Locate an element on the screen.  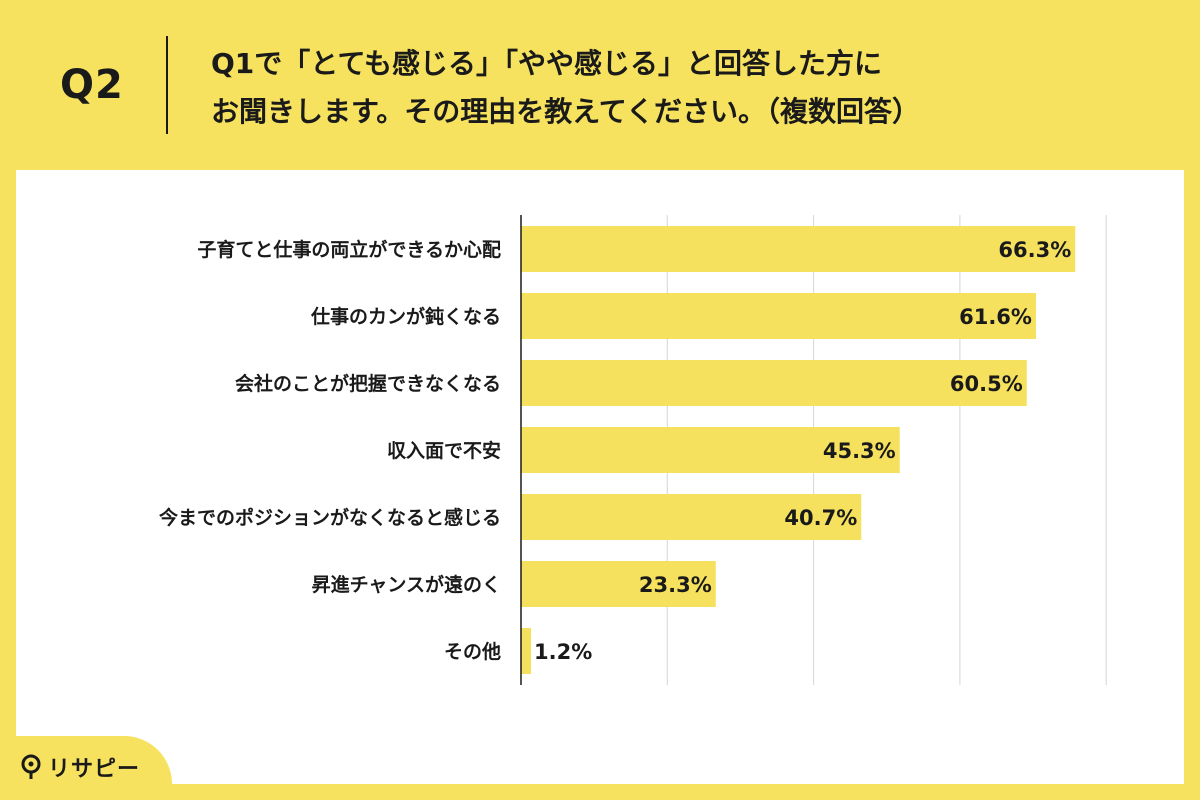
category-label: その他 is located at coordinates (472, 651).